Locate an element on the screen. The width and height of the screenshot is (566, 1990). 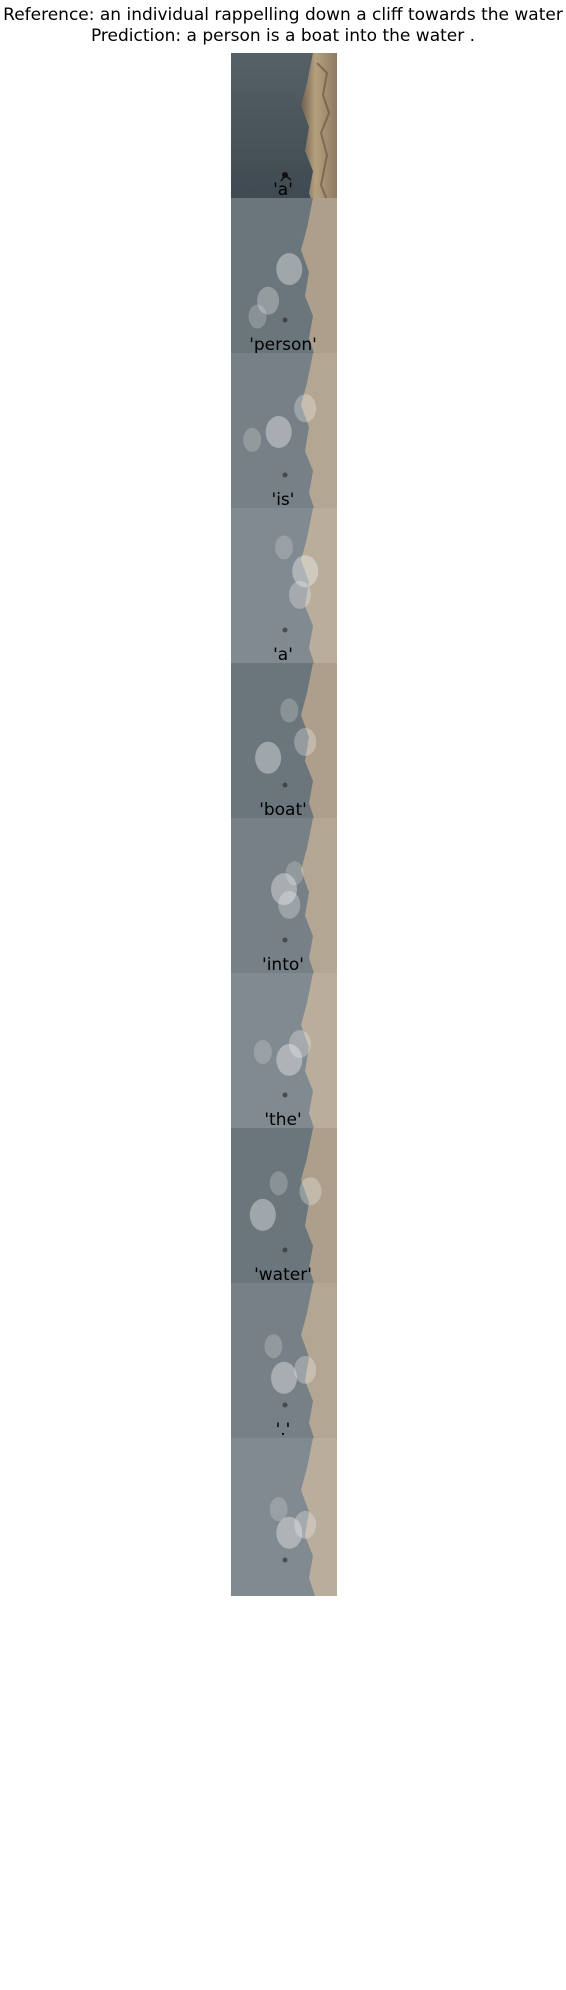
cliff-photo-svg is located at coordinates (284, 132).